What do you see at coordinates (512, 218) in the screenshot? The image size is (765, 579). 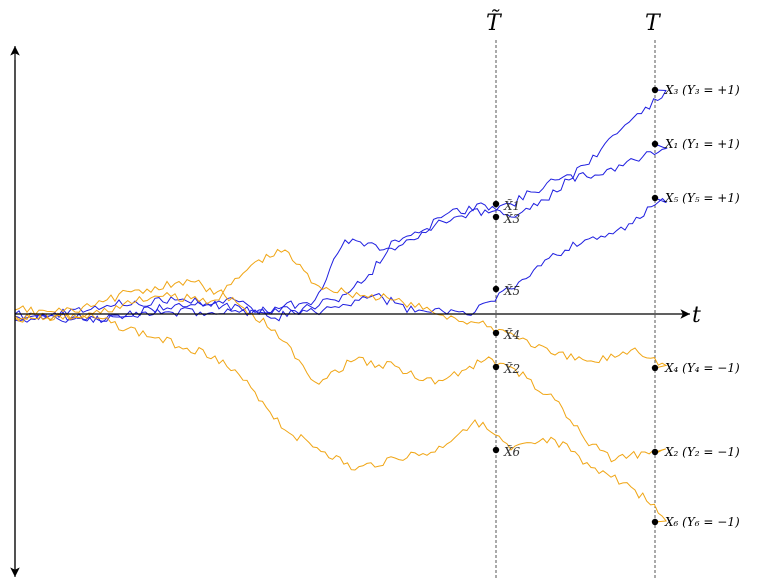 I see `t-tilde-point-label-3: X̃3` at bounding box center [512, 218].